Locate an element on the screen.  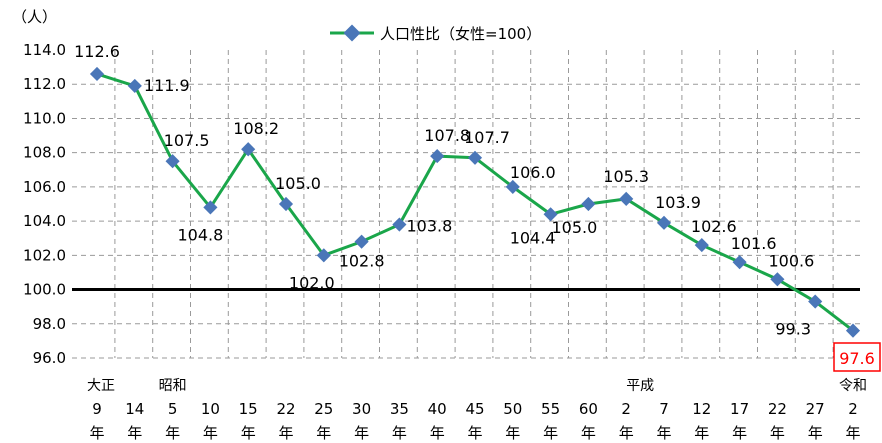
y-tick-label: 98.0 is located at coordinates (49, 324).